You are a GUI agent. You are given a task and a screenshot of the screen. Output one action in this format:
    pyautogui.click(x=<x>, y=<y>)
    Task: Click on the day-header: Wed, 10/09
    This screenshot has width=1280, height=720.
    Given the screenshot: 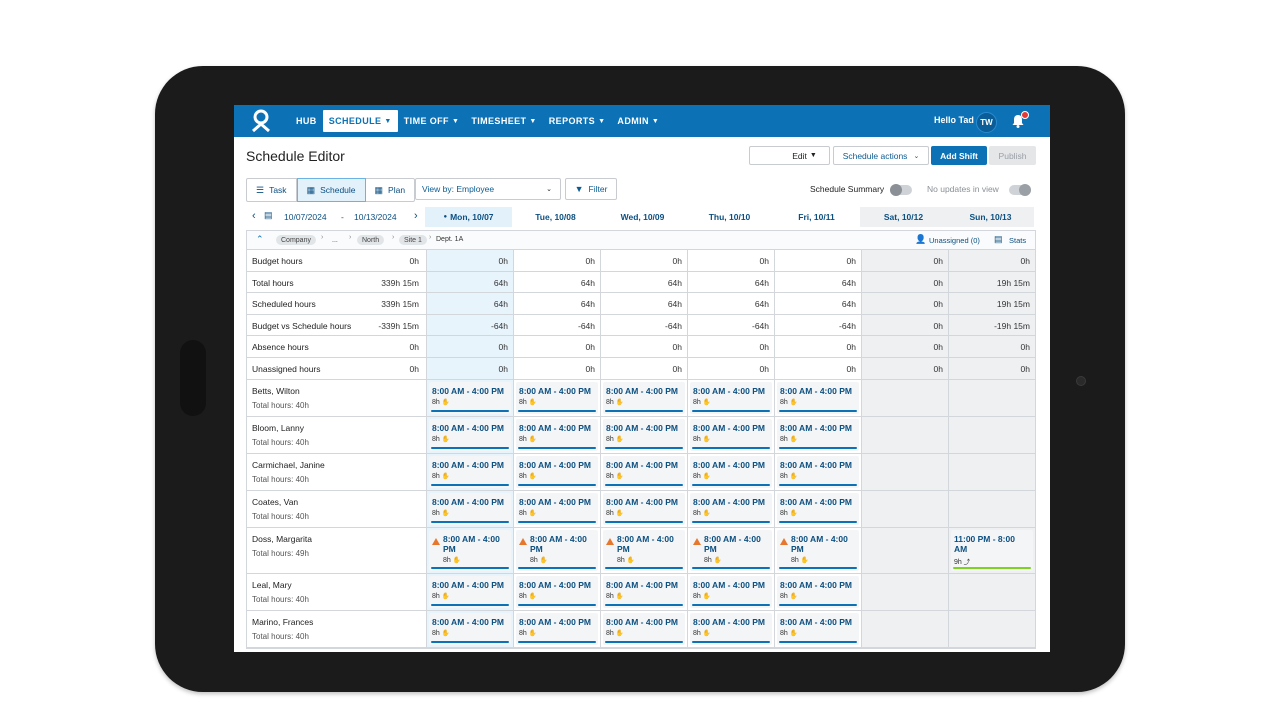 What is the action you would take?
    pyautogui.click(x=642, y=217)
    